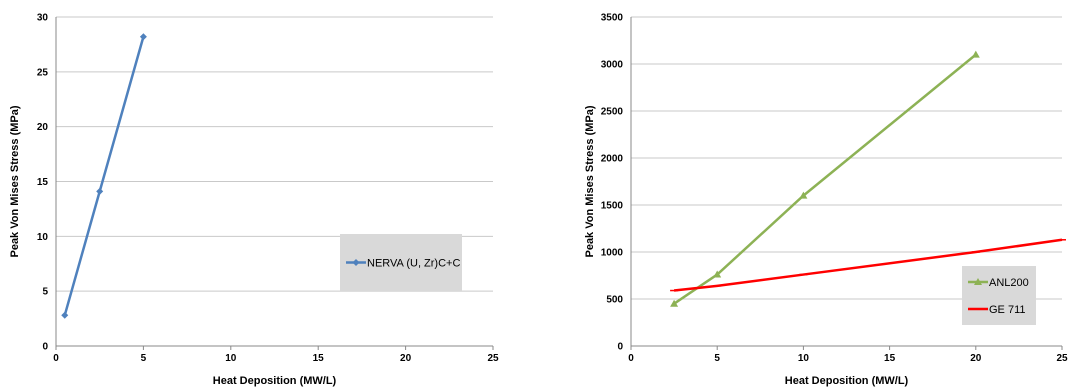 Image resolution: width=1068 pixels, height=390 pixels. Describe the element at coordinates (45, 292) in the screenshot. I see `y-tick-label: 5` at that location.